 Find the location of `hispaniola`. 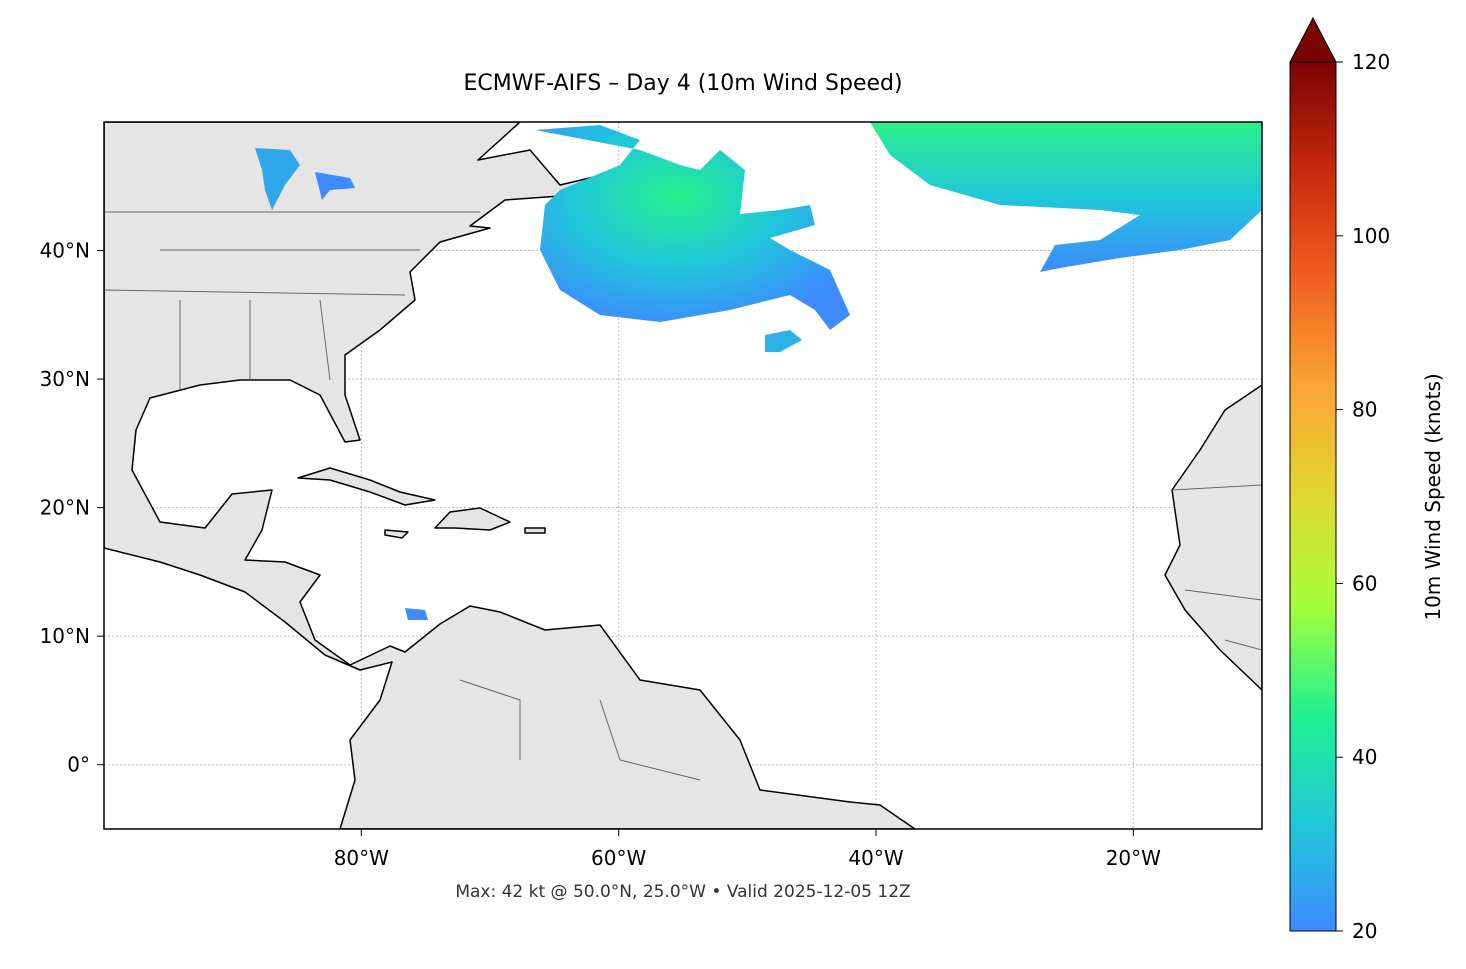

hispaniola is located at coordinates (472, 519).